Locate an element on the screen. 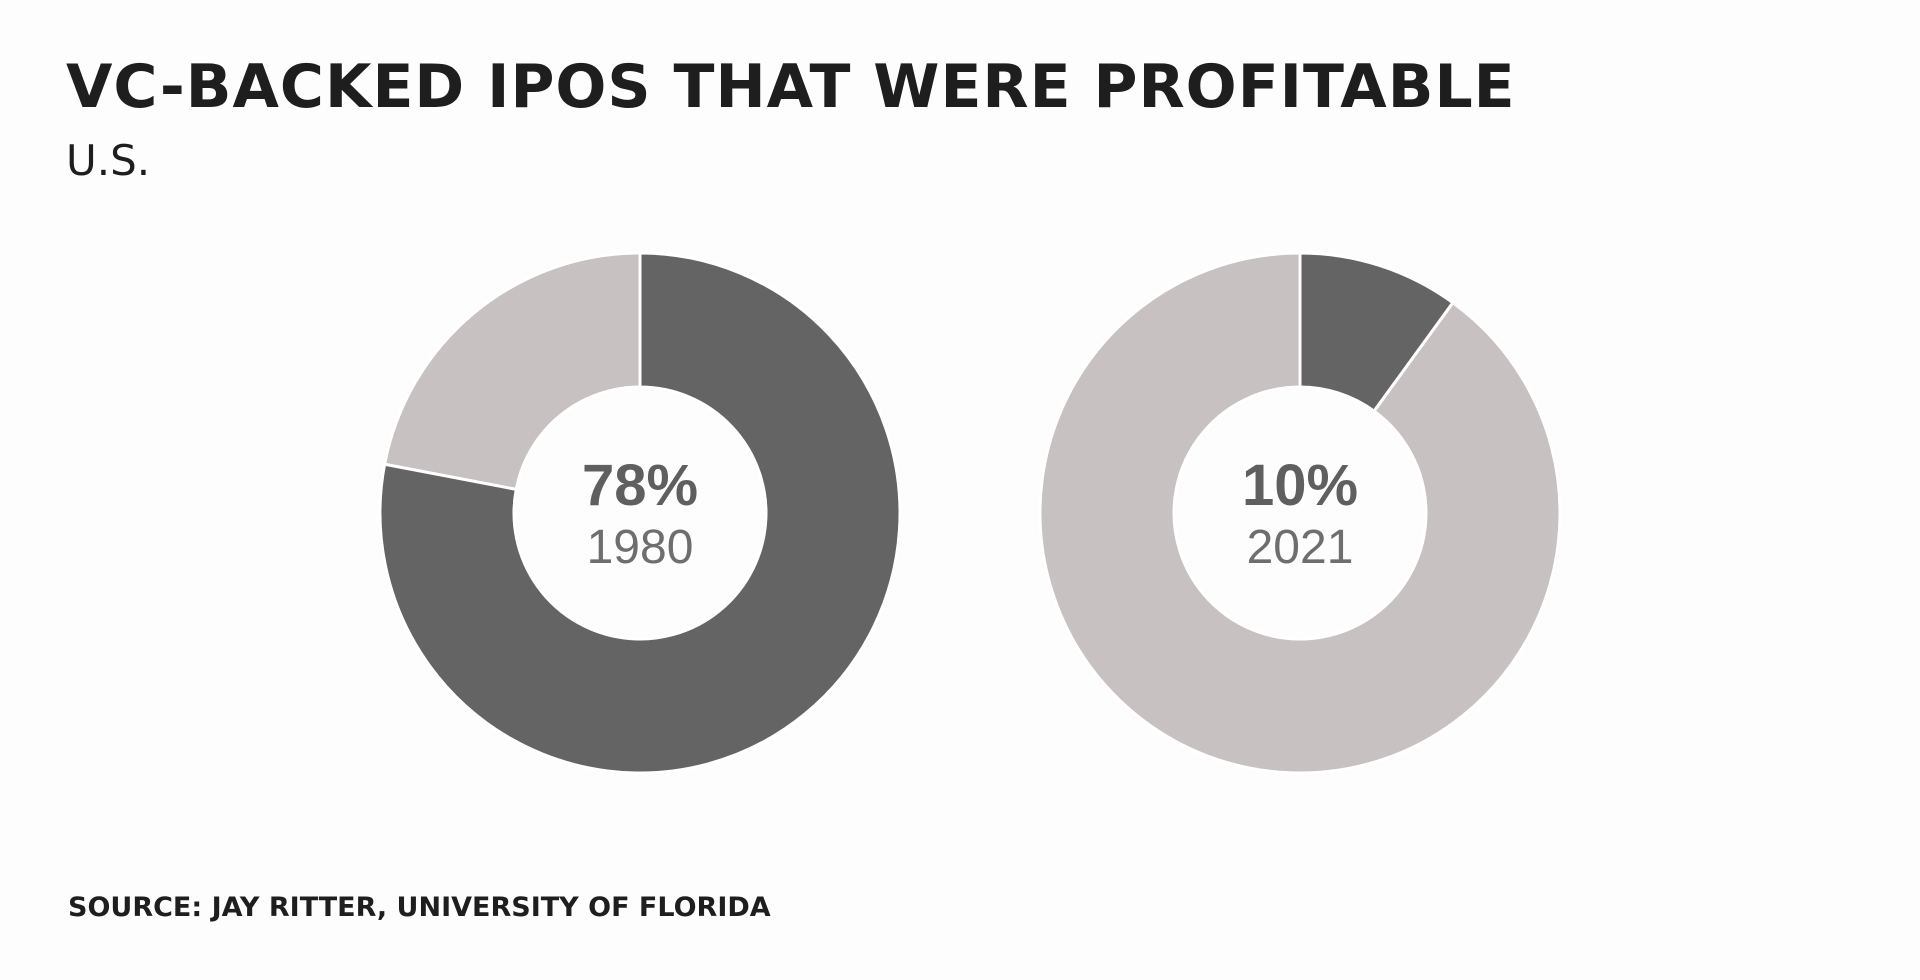 The height and width of the screenshot is (980, 1920). chart-title: VC-BACKED IPOS THAT WERE PROFITABLE is located at coordinates (791, 87).